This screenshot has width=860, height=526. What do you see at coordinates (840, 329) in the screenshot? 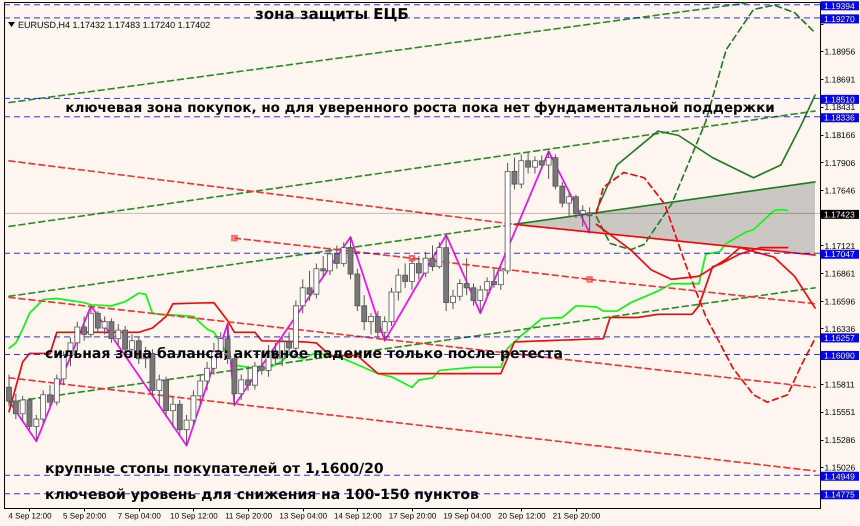
I see `y-tick-label: 1.16336` at bounding box center [840, 329].